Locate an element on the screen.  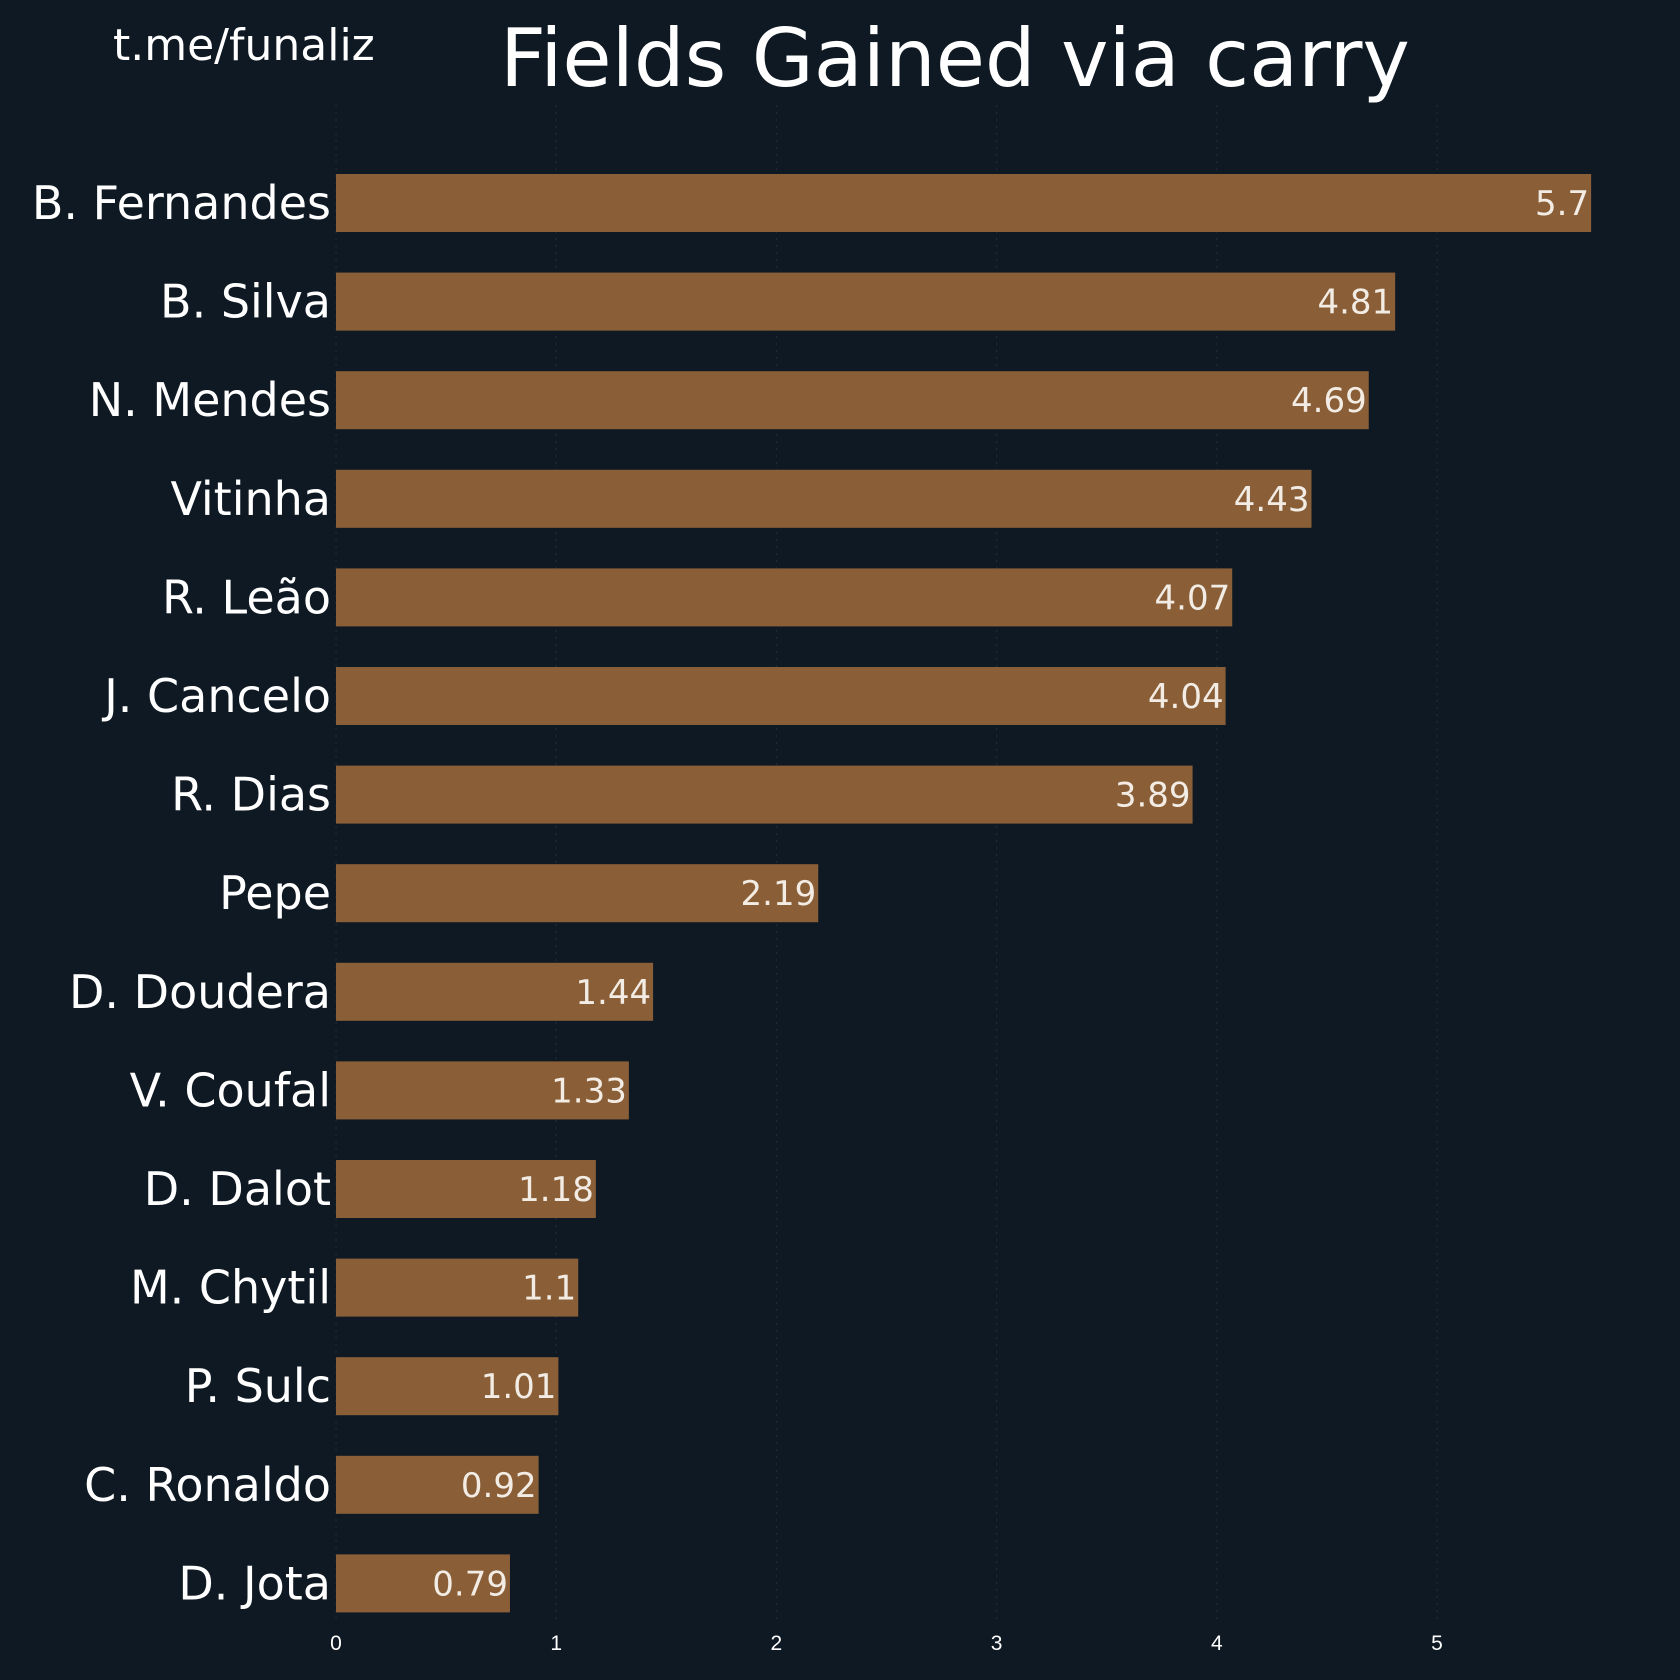
x-tick-label: 2 is located at coordinates (777, 1643).